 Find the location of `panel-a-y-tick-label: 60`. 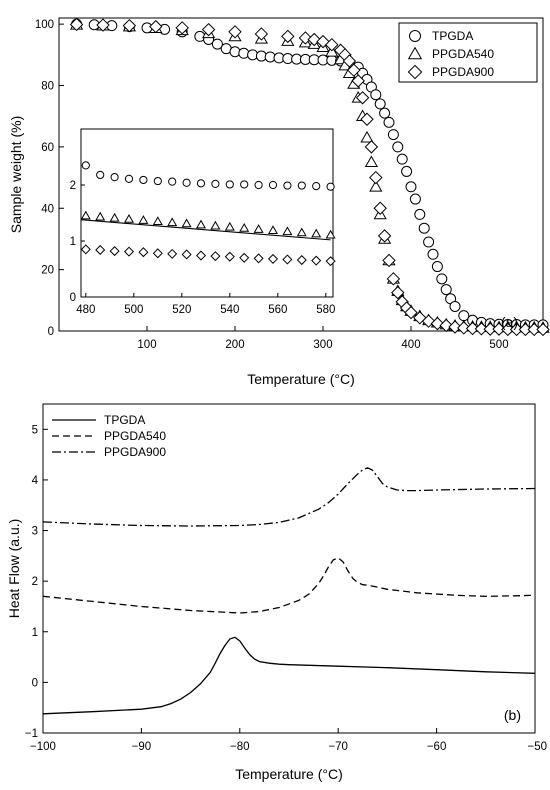

panel-a-y-tick-label: 60 is located at coordinates (47, 148).